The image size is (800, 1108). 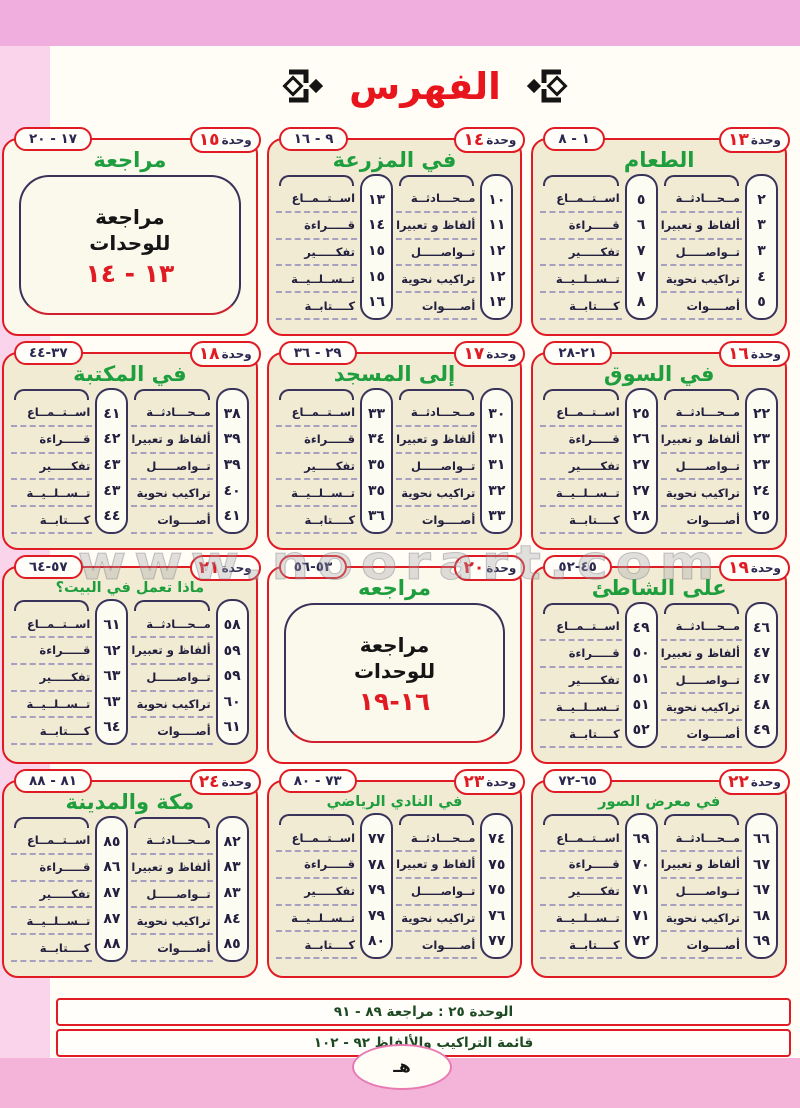 What do you see at coordinates (547, 86) in the screenshot?
I see `ornament-right-icon` at bounding box center [547, 86].